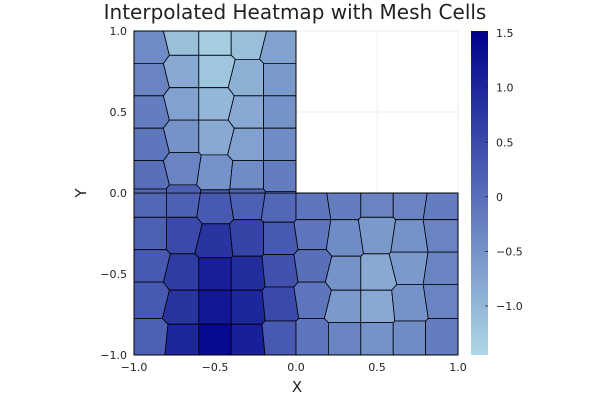 This screenshot has width=600, height=400. Describe the element at coordinates (215, 367) in the screenshot. I see `x-tick-label: −0.5` at that location.